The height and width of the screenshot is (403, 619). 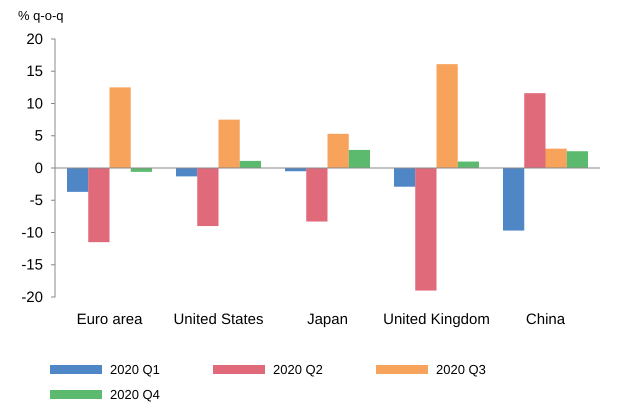 I want to click on legend-label: 2020 Q1, so click(x=135, y=369).